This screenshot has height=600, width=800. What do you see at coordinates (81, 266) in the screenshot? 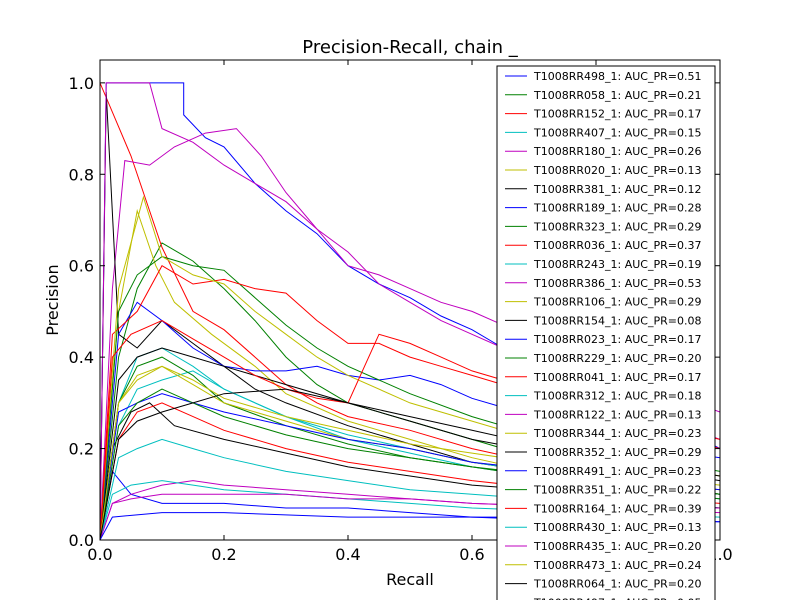
I see `y-tick-label-3: 0.6` at bounding box center [81, 266].